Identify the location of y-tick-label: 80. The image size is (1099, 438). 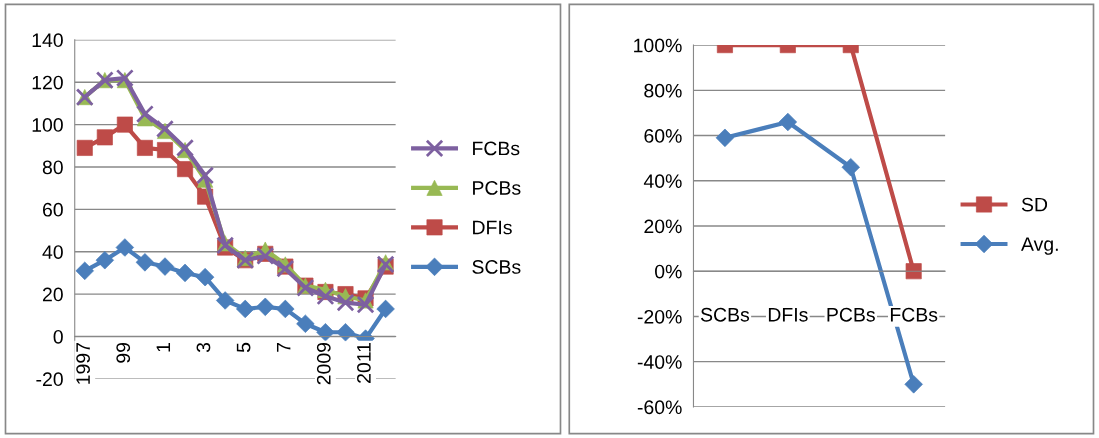
(52, 167).